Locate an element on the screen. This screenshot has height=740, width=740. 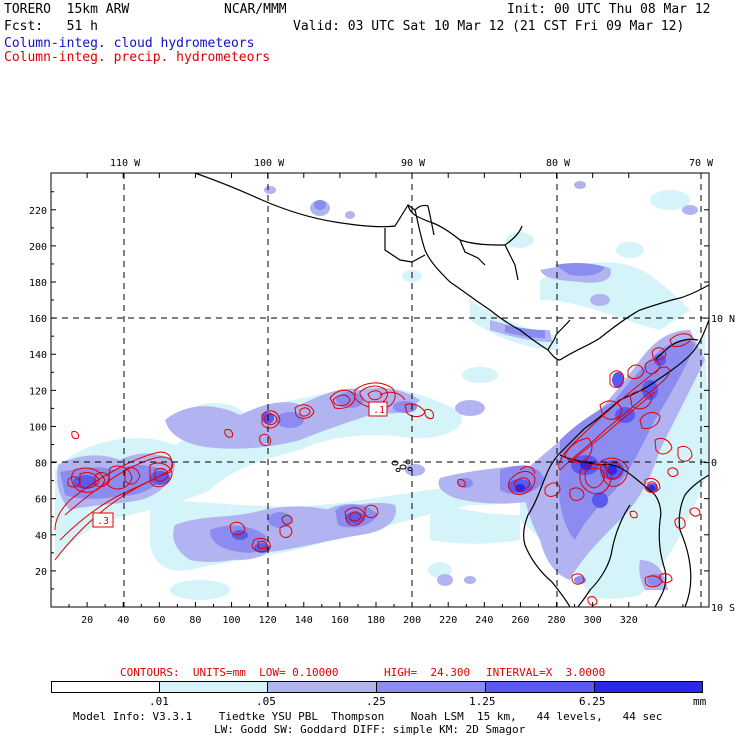
x-tick-label-220: 220 is located at coordinates (448, 620).